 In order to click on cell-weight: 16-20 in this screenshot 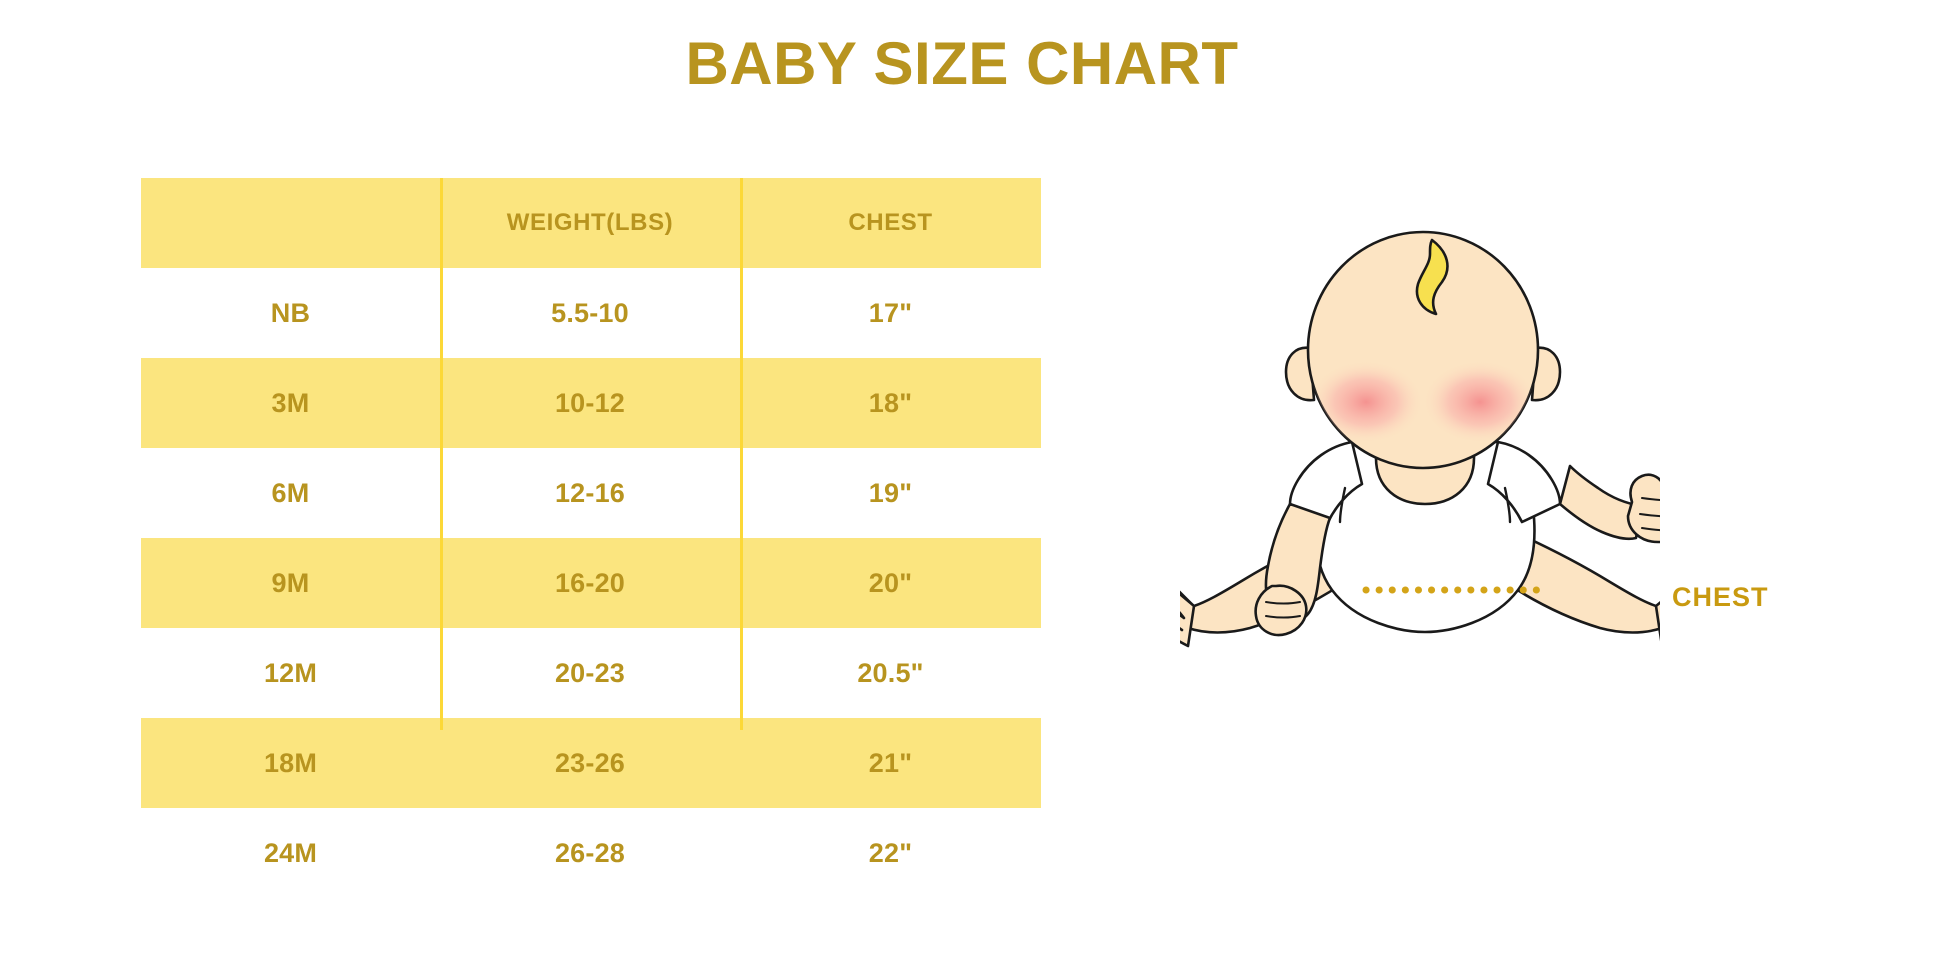, I will do `click(590, 582)`.